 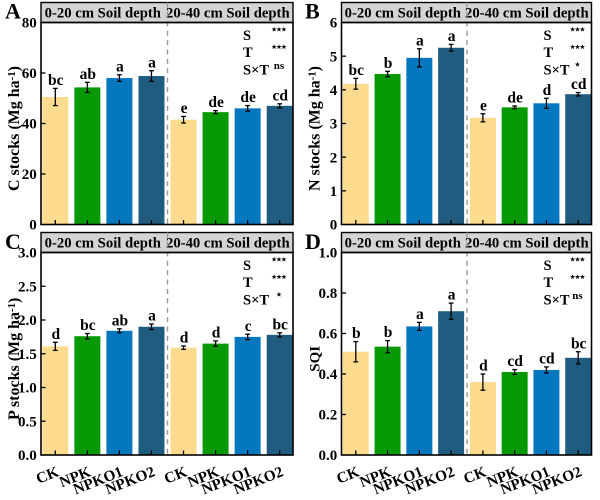 I want to click on svg-text: P stocks (Mg ha-1), so click(x=14, y=359).